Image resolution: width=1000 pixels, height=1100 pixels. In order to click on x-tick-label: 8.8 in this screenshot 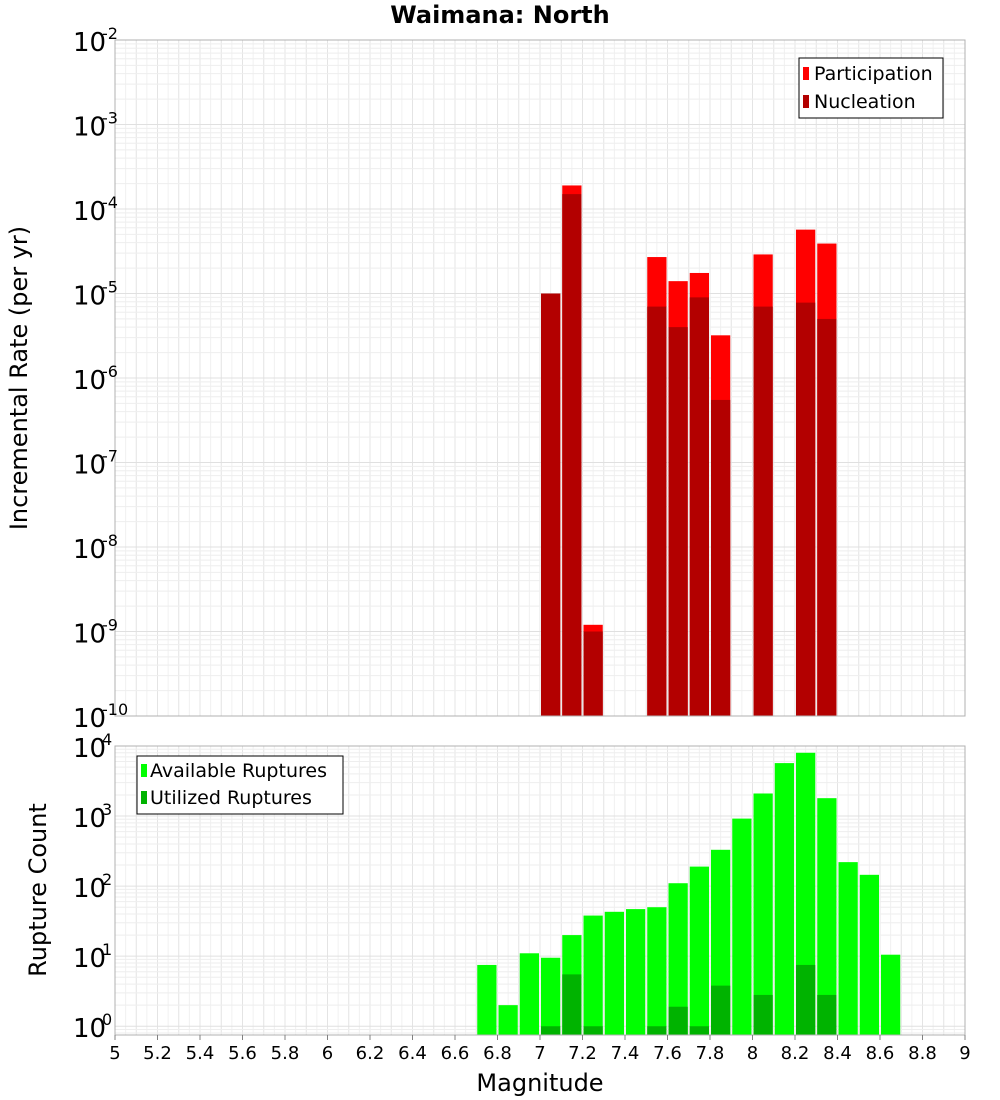, I will do `click(922, 1053)`.